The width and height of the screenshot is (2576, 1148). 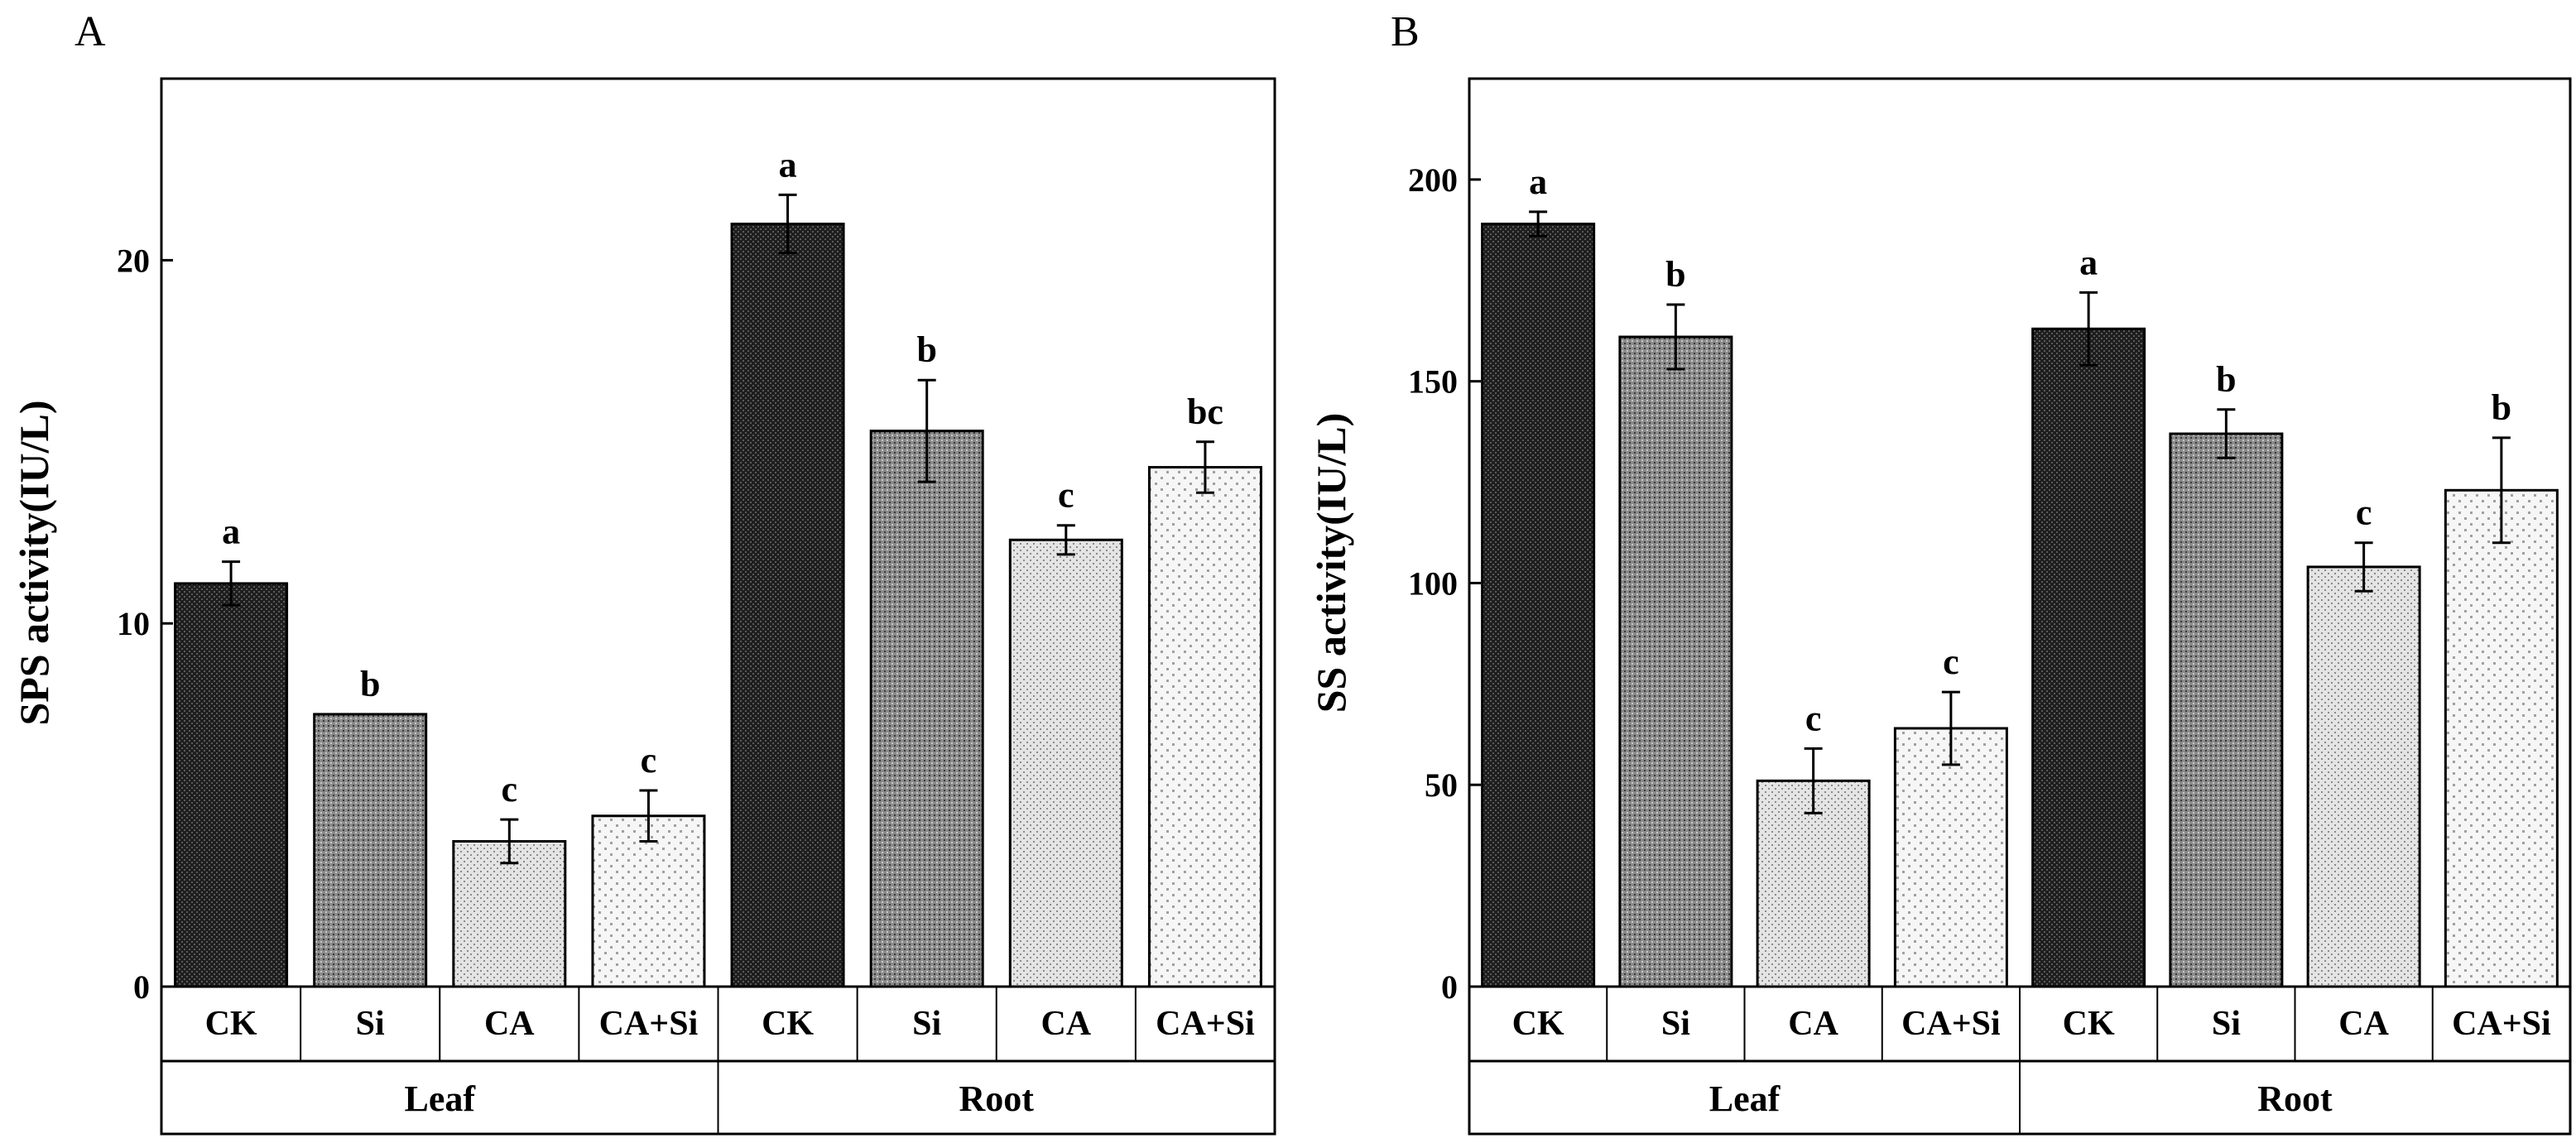 I want to click on panel-b-group-label-leaf: Leaf, so click(x=1745, y=1098).